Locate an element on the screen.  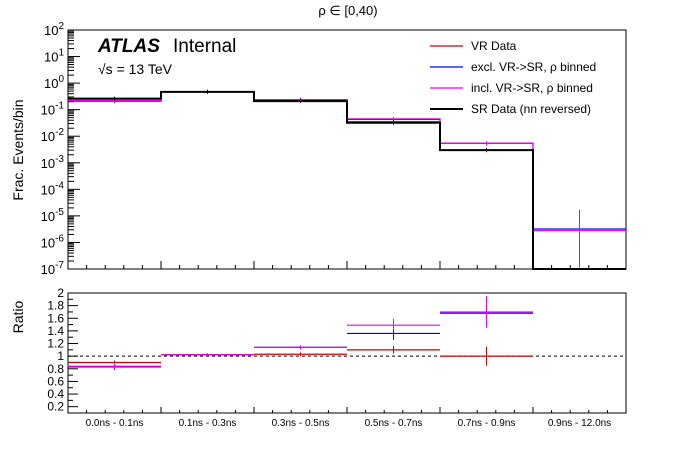
y-tick-label: 10⁻¹ is located at coordinates (53, 109).